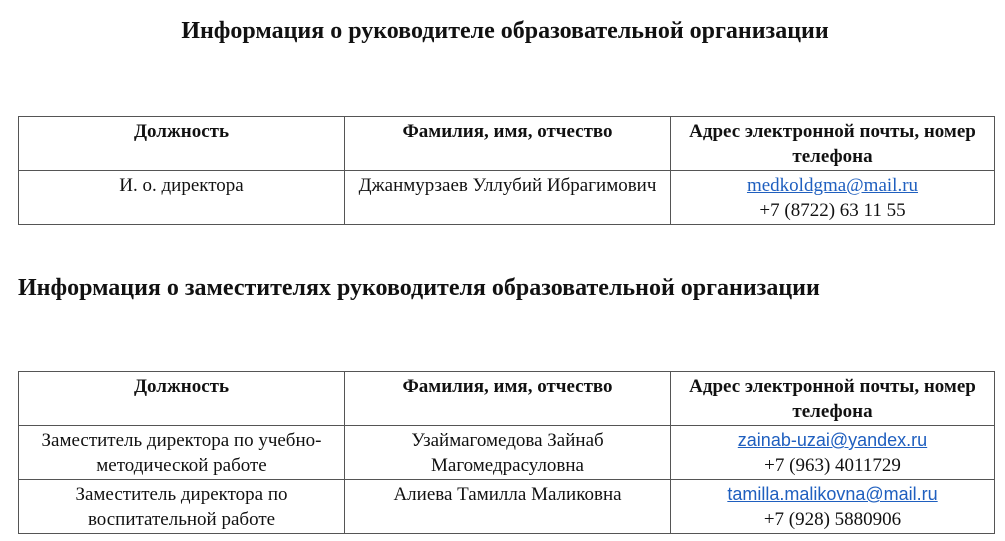 This screenshot has height=541, width=1005. What do you see at coordinates (832, 494) in the screenshot?
I see `email-link: tamilla.malikovna@mail.ru` at bounding box center [832, 494].